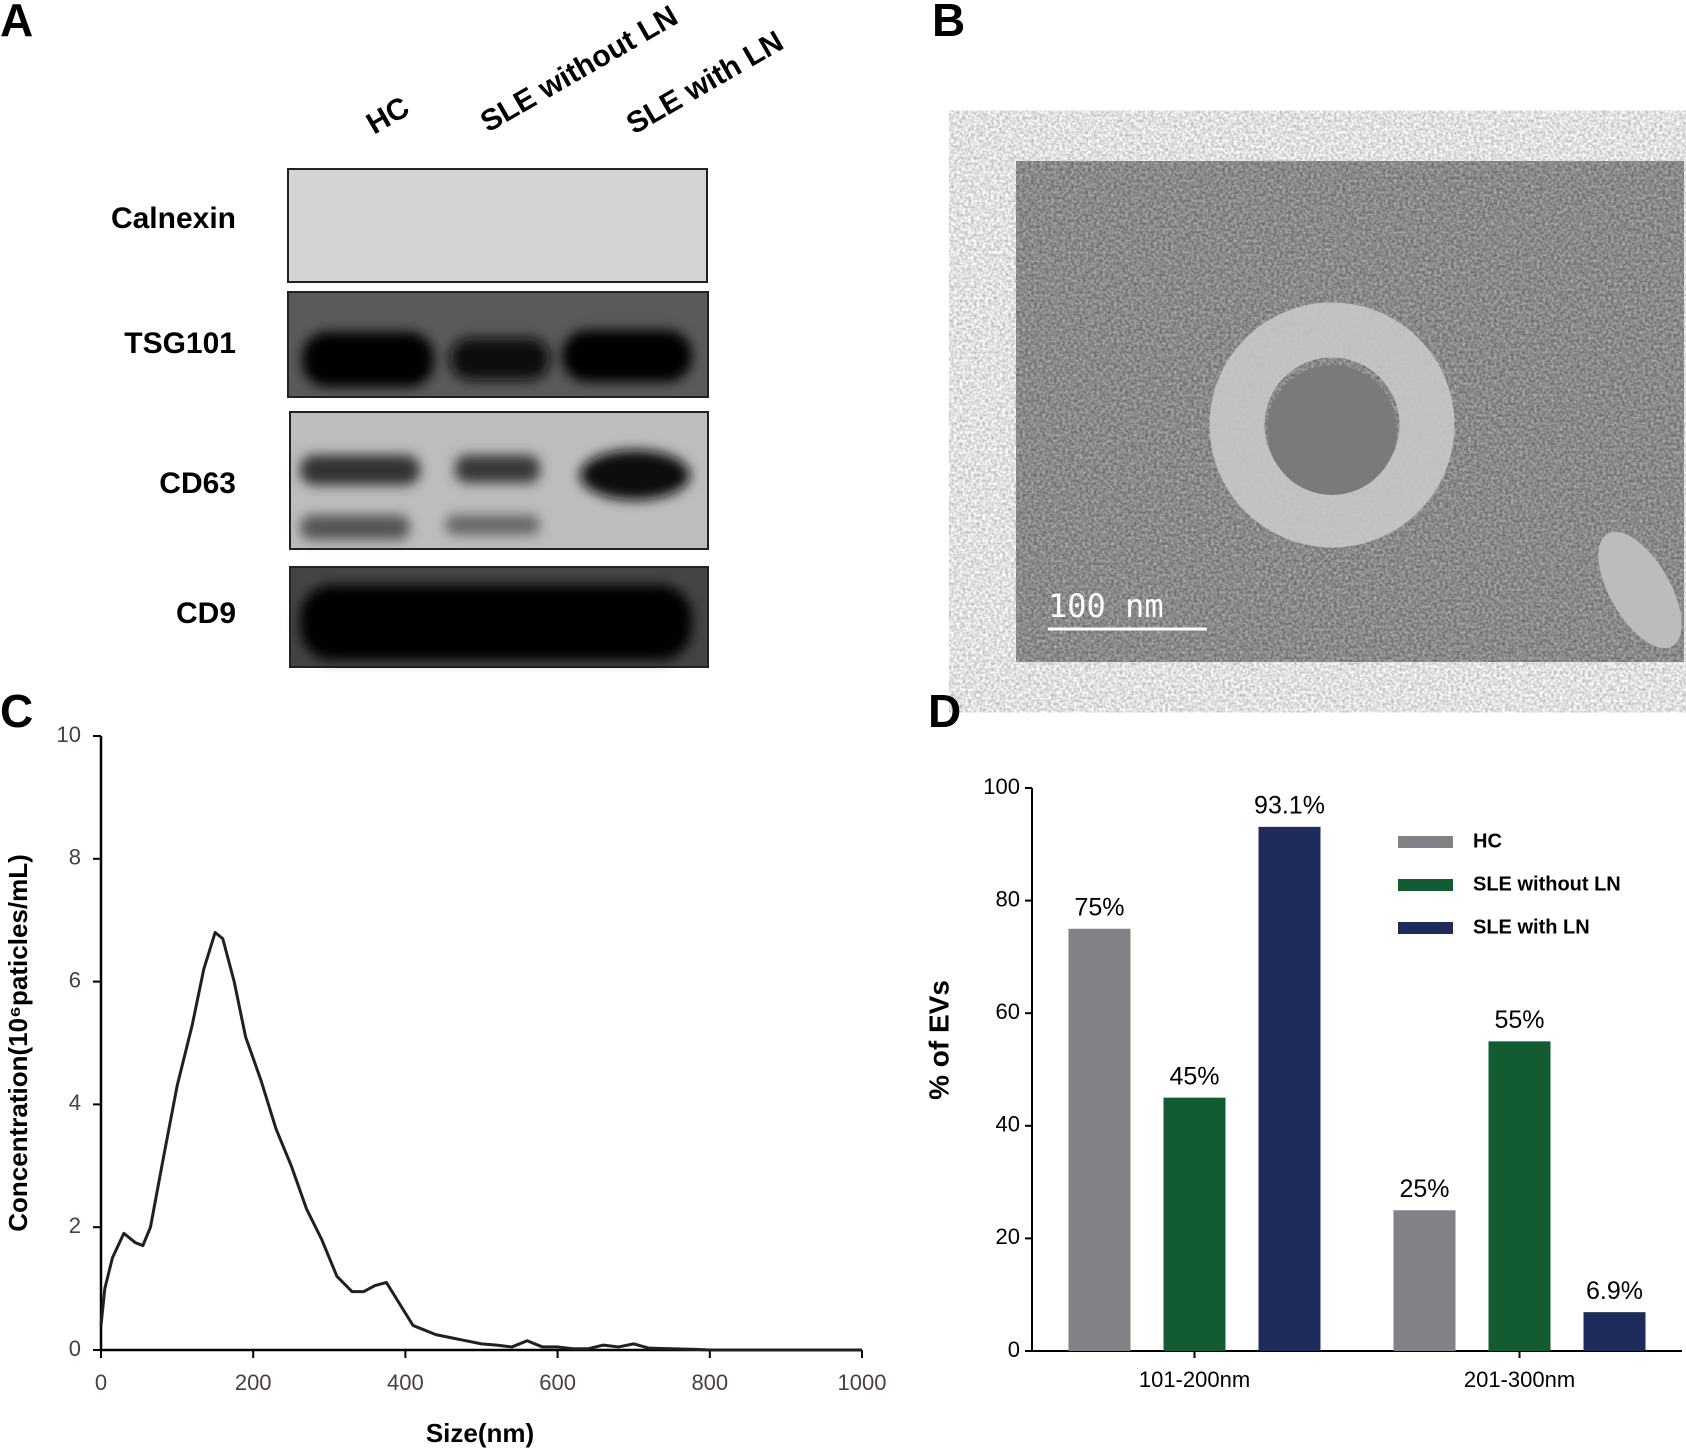 This screenshot has height=1449, width=1686. I want to click on panel-label: C, so click(16, 711).